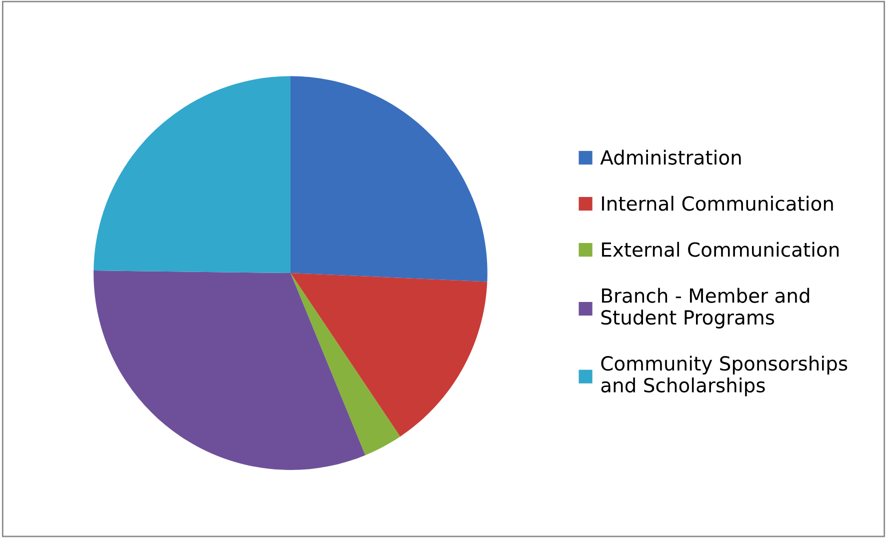 The image size is (887, 538). What do you see at coordinates (724, 376) in the screenshot?
I see `legend-label: Community Sponsorships and Scholarships` at bounding box center [724, 376].